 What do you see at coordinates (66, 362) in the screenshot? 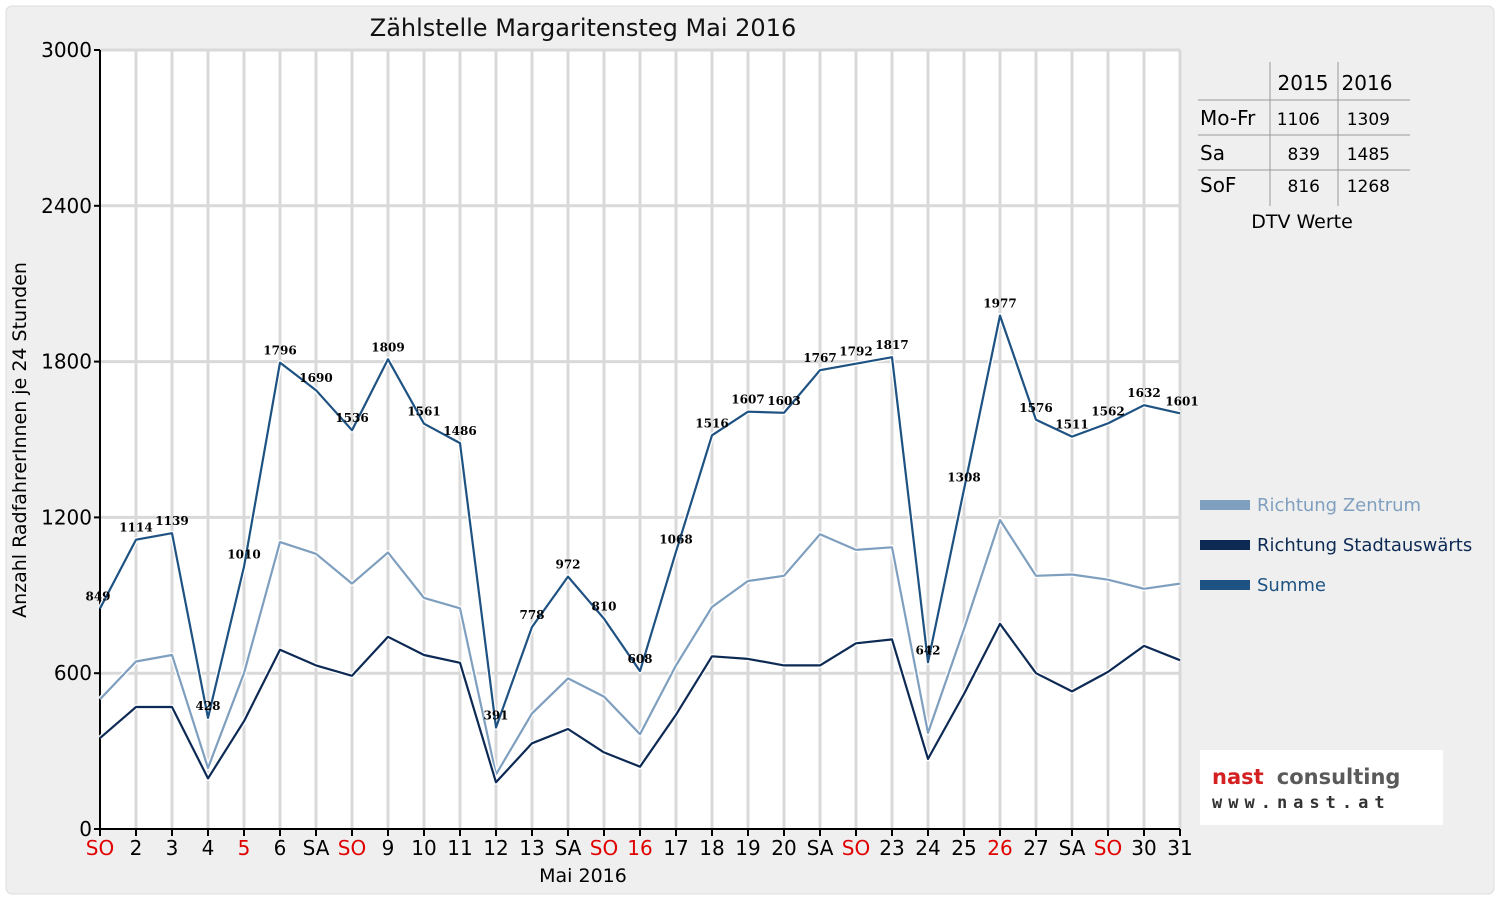
I see `y-tick-label: 1800` at bounding box center [66, 362].